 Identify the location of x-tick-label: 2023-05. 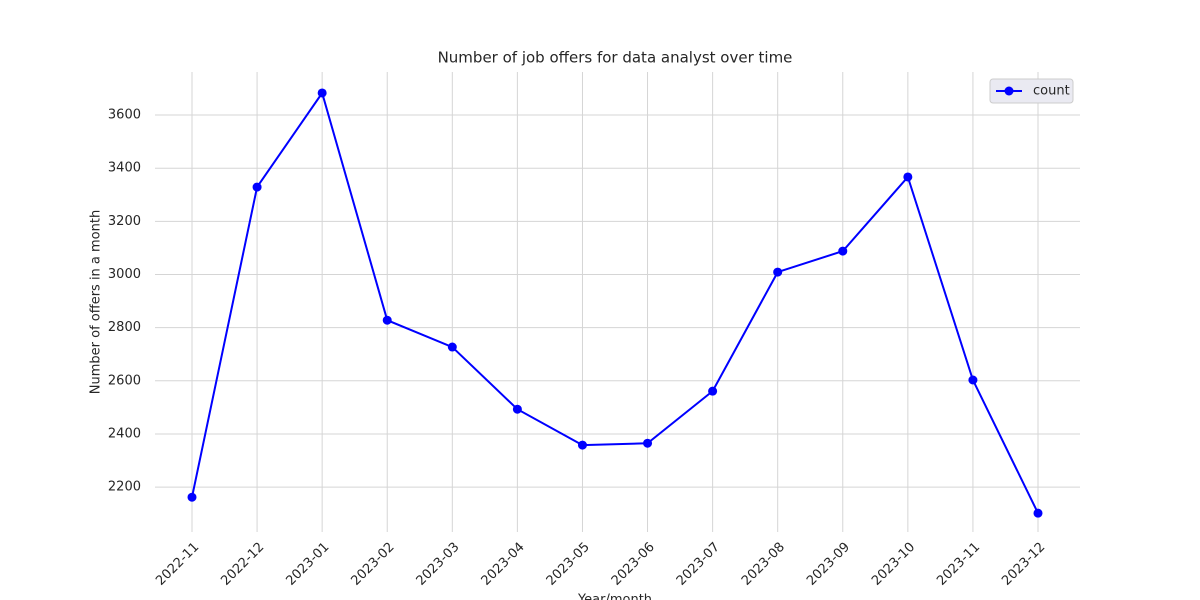
(568, 564).